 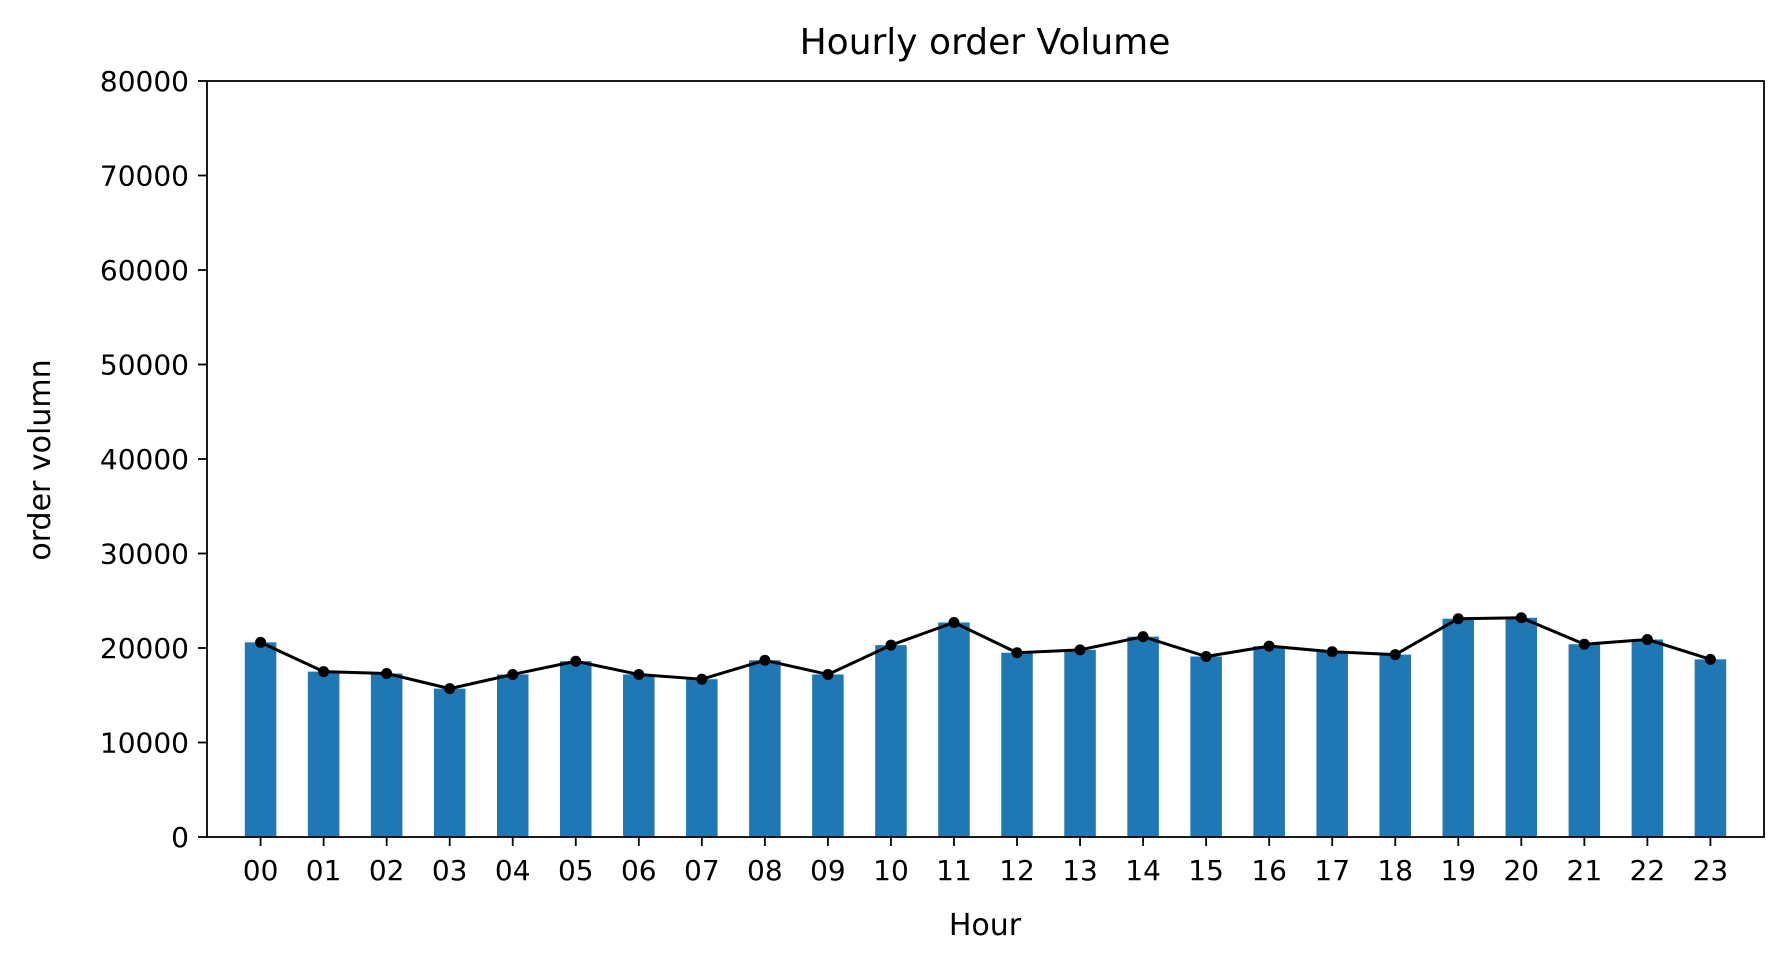 What do you see at coordinates (1017, 870) in the screenshot?
I see `x-tick-label-12: 12` at bounding box center [1017, 870].